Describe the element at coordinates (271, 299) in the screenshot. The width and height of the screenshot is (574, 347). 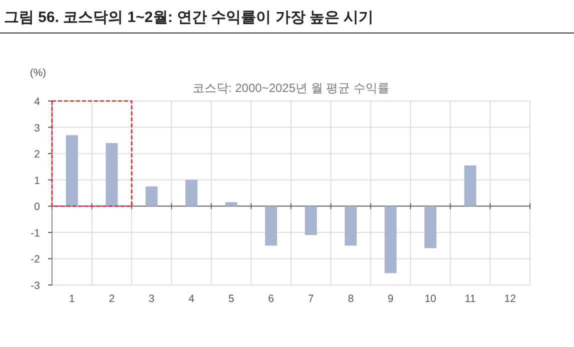
I see `x-tick-label: 6` at that location.